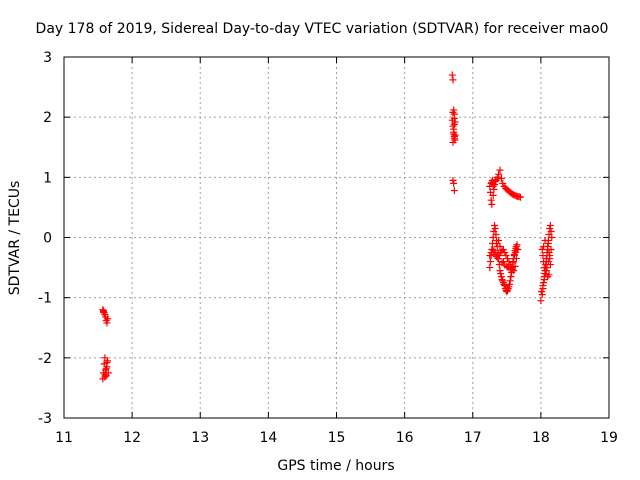  Describe the element at coordinates (132, 438) in the screenshot. I see `x-tick-label: 12` at that location.